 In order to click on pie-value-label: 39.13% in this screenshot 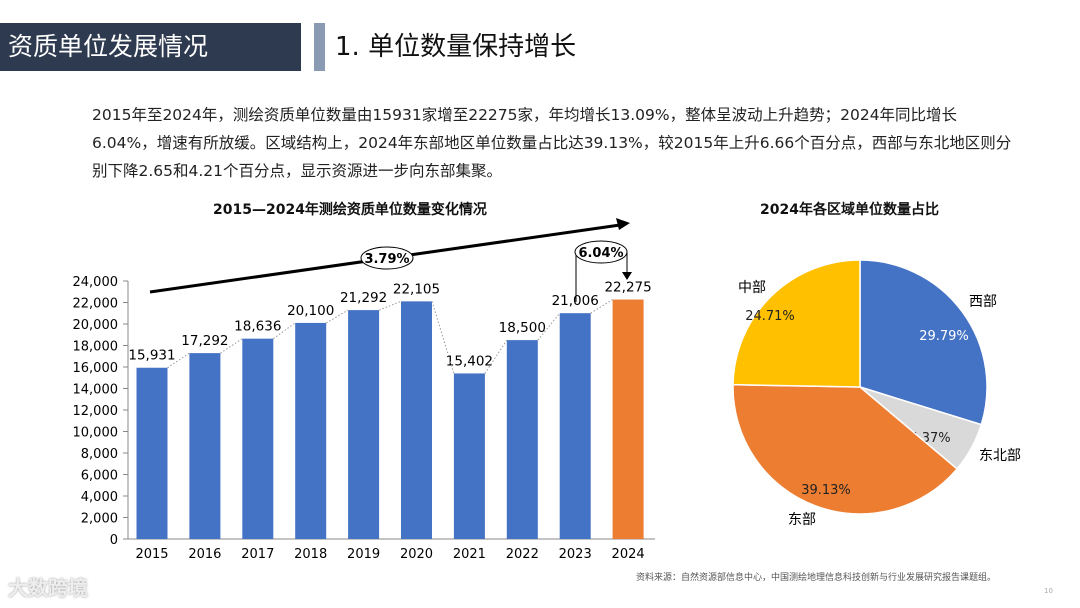, I will do `click(826, 490)`.